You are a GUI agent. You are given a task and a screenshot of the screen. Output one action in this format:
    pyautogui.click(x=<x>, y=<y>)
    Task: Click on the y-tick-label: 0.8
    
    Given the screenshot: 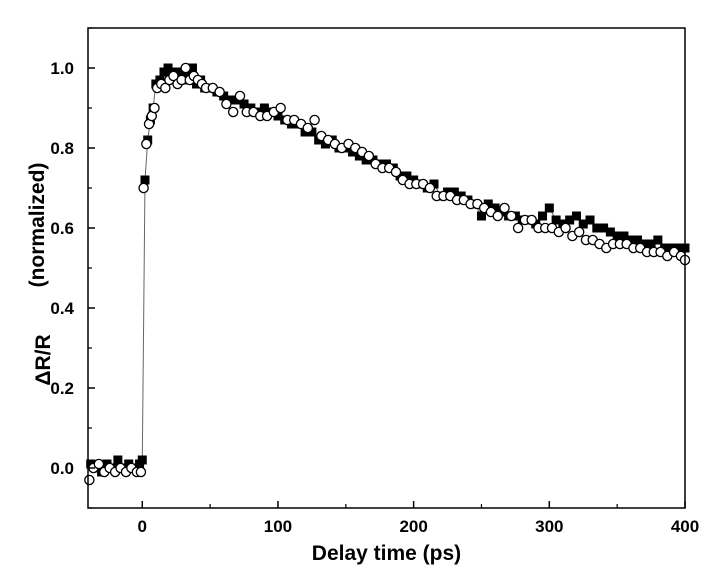 What is the action you would take?
    pyautogui.click(x=62, y=148)
    